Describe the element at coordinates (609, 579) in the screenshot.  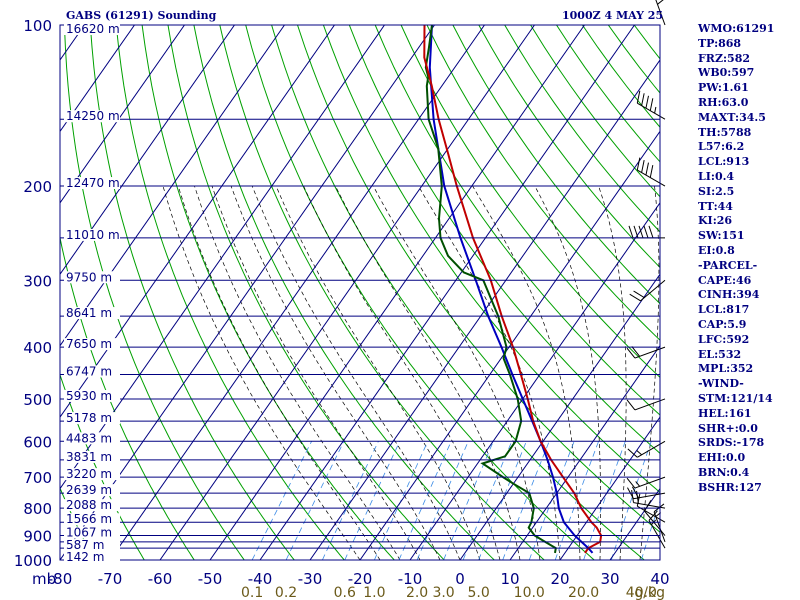
I see `temperature-tick-label: 30` at that location.